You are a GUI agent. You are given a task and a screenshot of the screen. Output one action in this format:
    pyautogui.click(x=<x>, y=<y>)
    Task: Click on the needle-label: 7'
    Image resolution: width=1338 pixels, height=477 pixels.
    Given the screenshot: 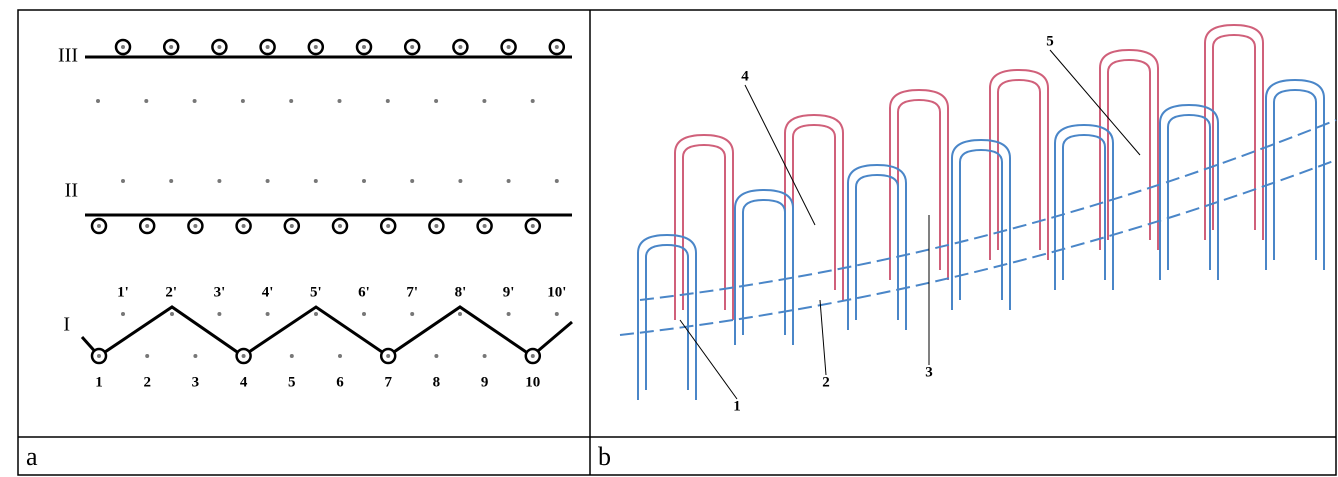 What is the action you would take?
    pyautogui.click(x=412, y=292)
    